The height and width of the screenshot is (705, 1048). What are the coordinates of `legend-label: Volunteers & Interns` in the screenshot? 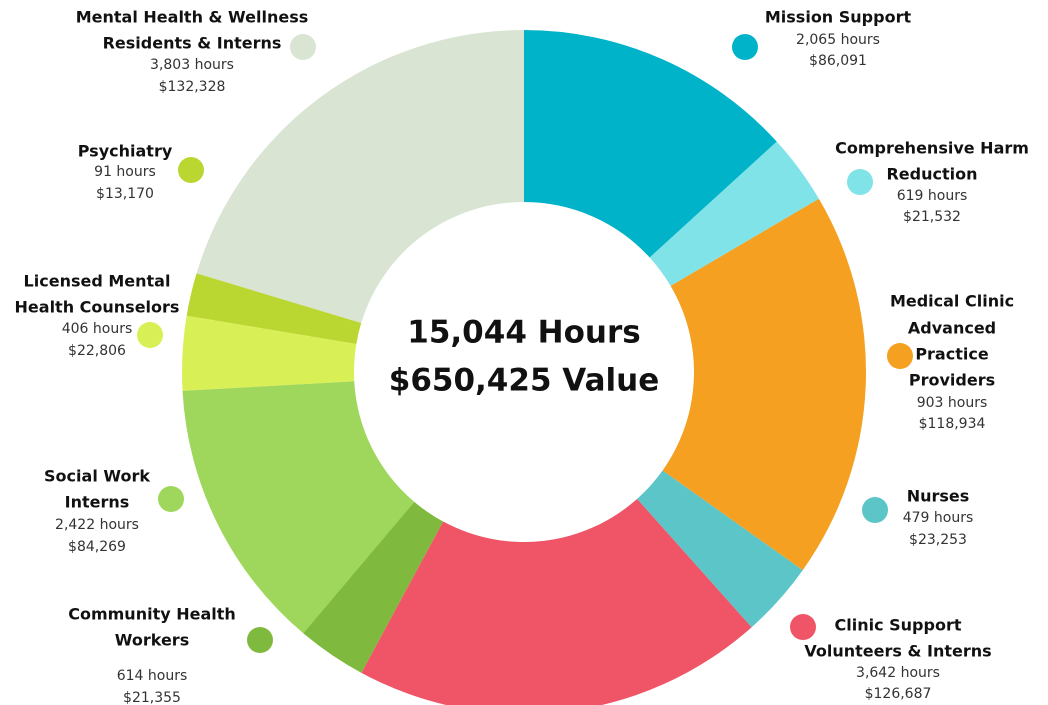 It's located at (897, 651).